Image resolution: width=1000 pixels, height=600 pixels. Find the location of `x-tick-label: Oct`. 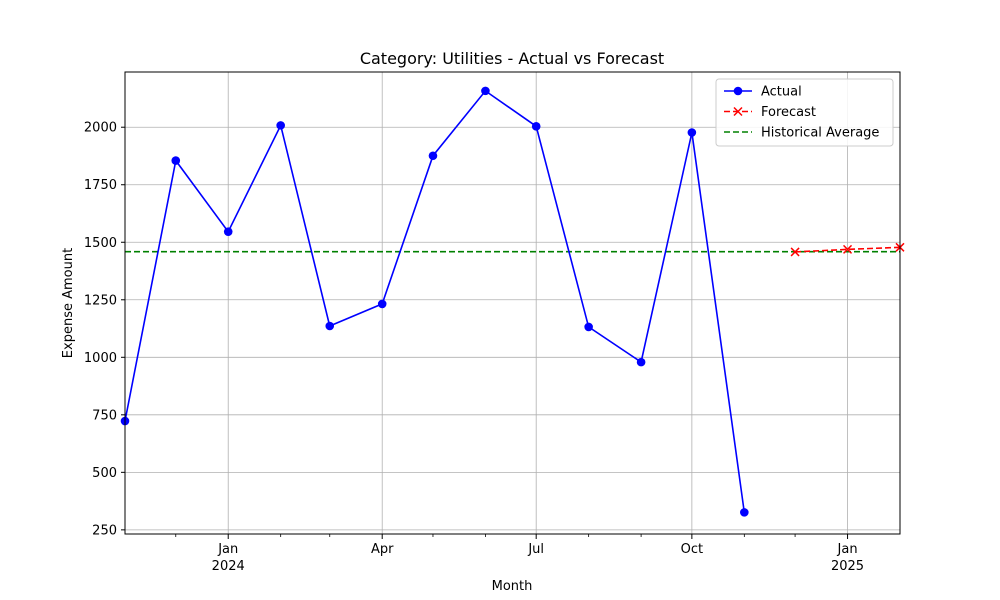

x-tick-label: Oct is located at coordinates (692, 549).